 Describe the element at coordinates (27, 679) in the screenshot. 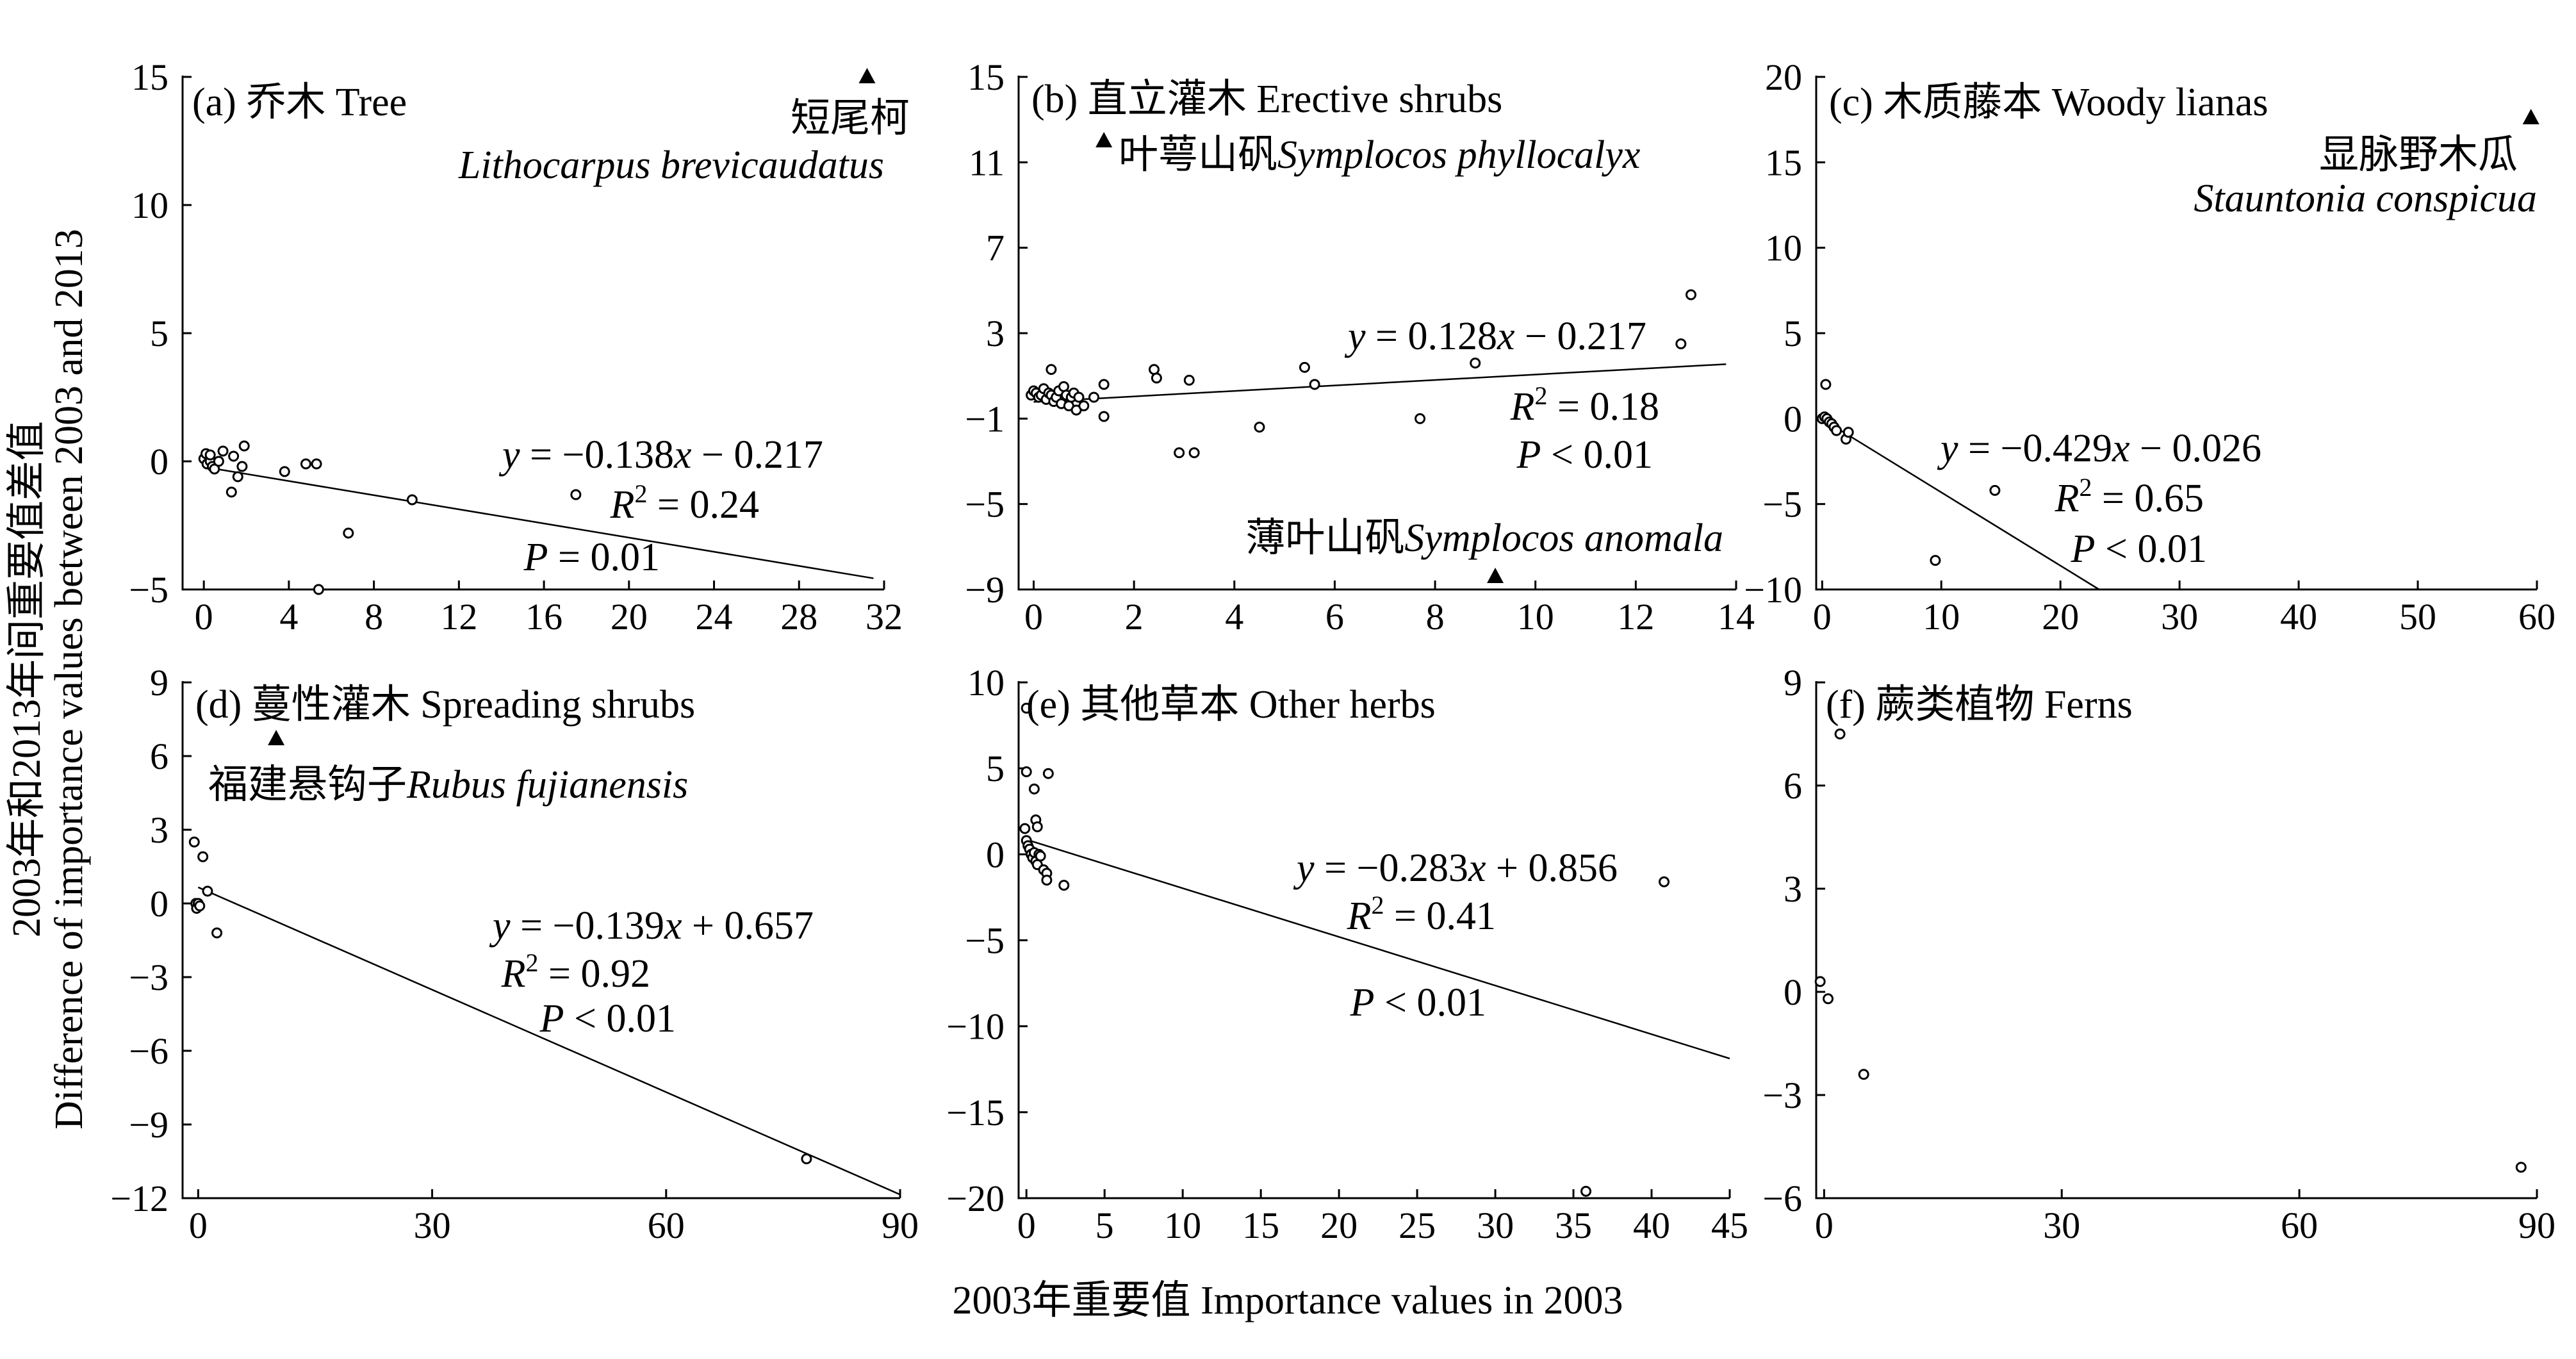

I see `y-axis-title-cn: 2003年和2013年间重要值差值` at that location.